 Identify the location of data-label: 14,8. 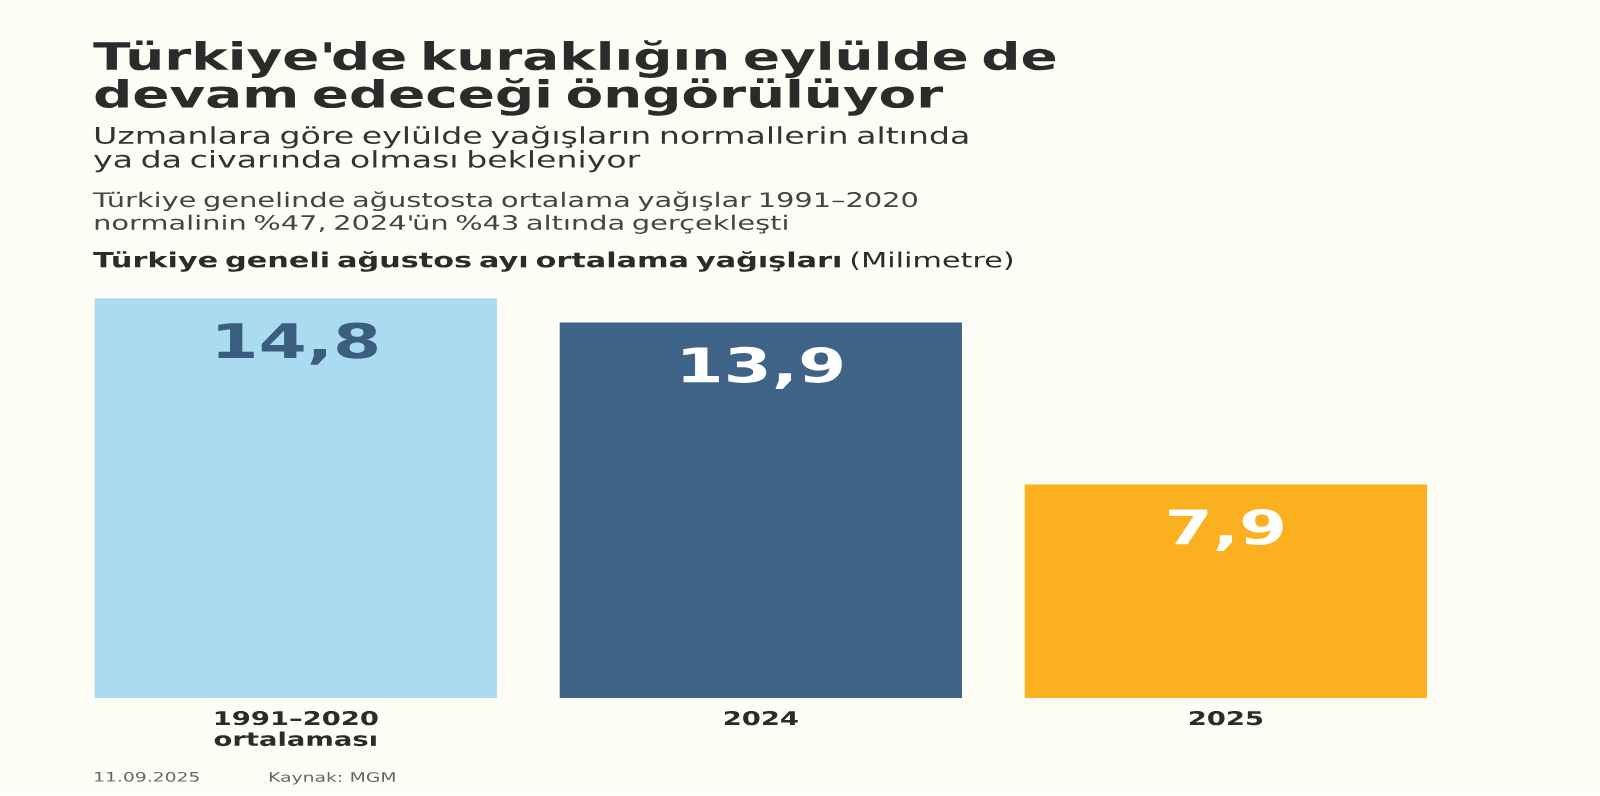
(297, 343).